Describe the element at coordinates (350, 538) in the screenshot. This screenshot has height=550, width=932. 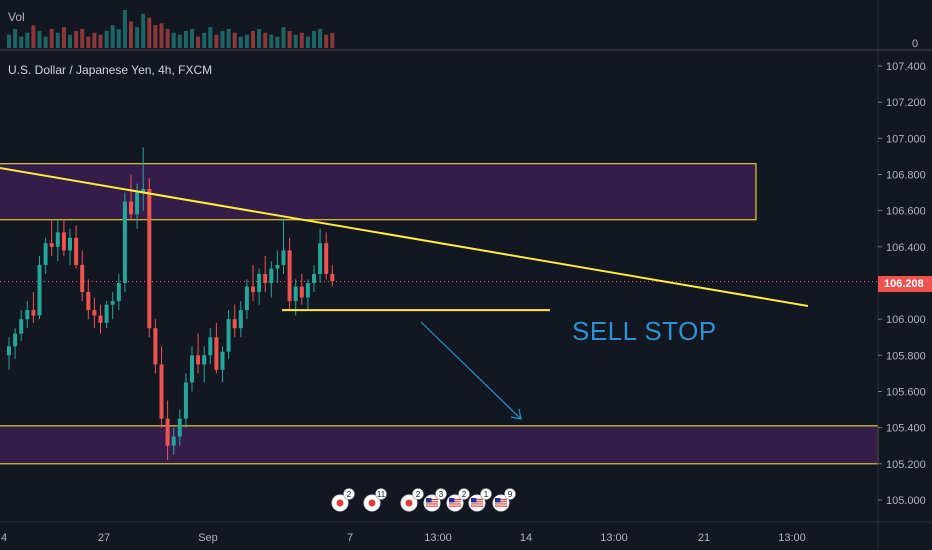
I see `time-tick-label: 7` at that location.